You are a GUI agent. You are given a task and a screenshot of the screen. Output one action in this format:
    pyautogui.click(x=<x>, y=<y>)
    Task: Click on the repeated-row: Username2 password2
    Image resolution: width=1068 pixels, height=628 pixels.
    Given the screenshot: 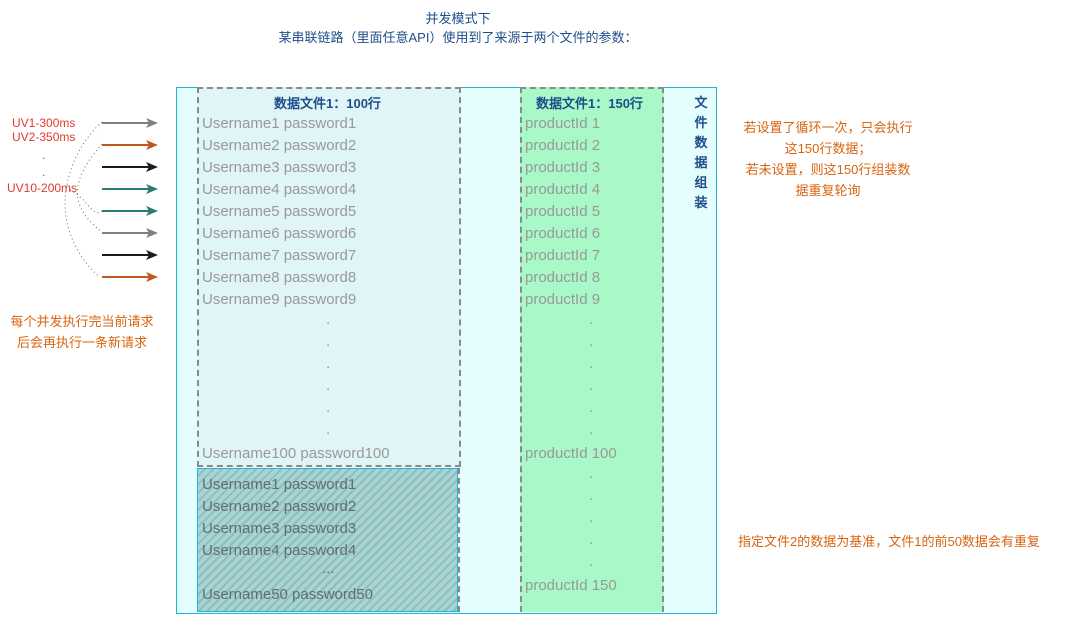 What is the action you would take?
    pyautogui.click(x=279, y=506)
    